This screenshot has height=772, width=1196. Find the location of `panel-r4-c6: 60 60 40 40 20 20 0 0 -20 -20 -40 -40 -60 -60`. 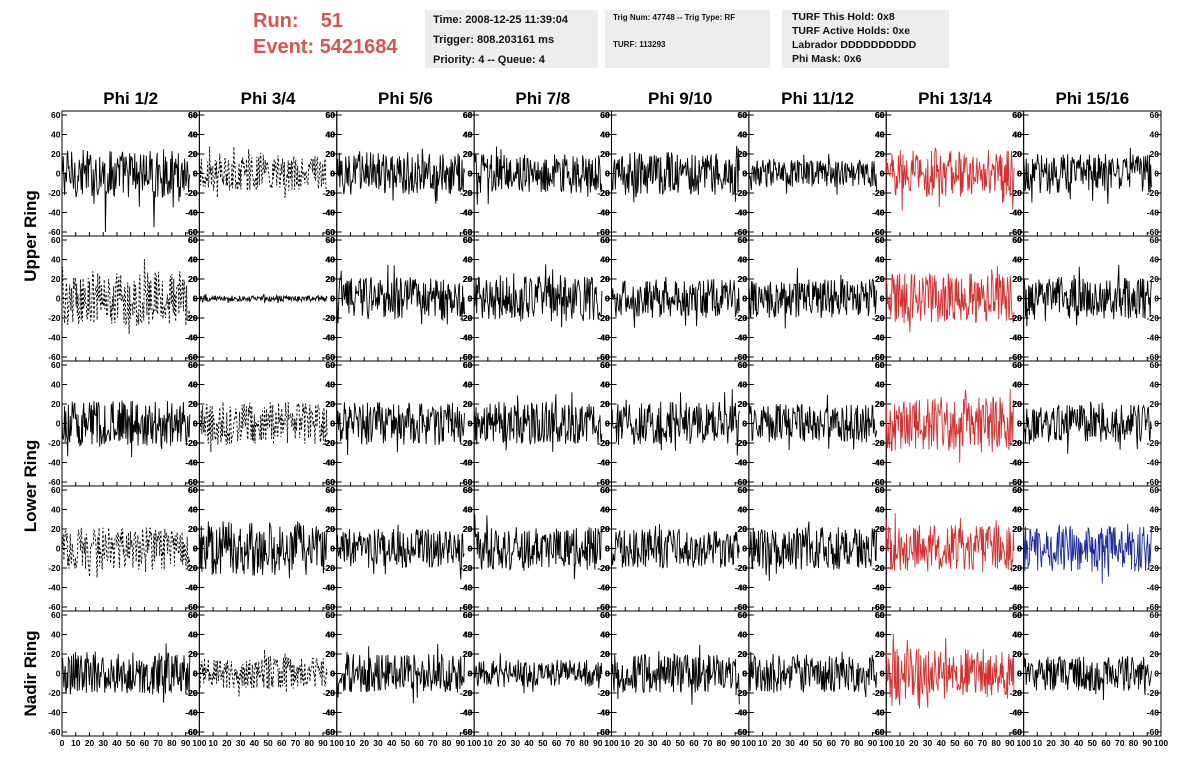

panel-r4-c6: 60 60 40 40 20 20 0 0 -20 -20 -40 -40 -60 -60 is located at coordinates (811, 548).